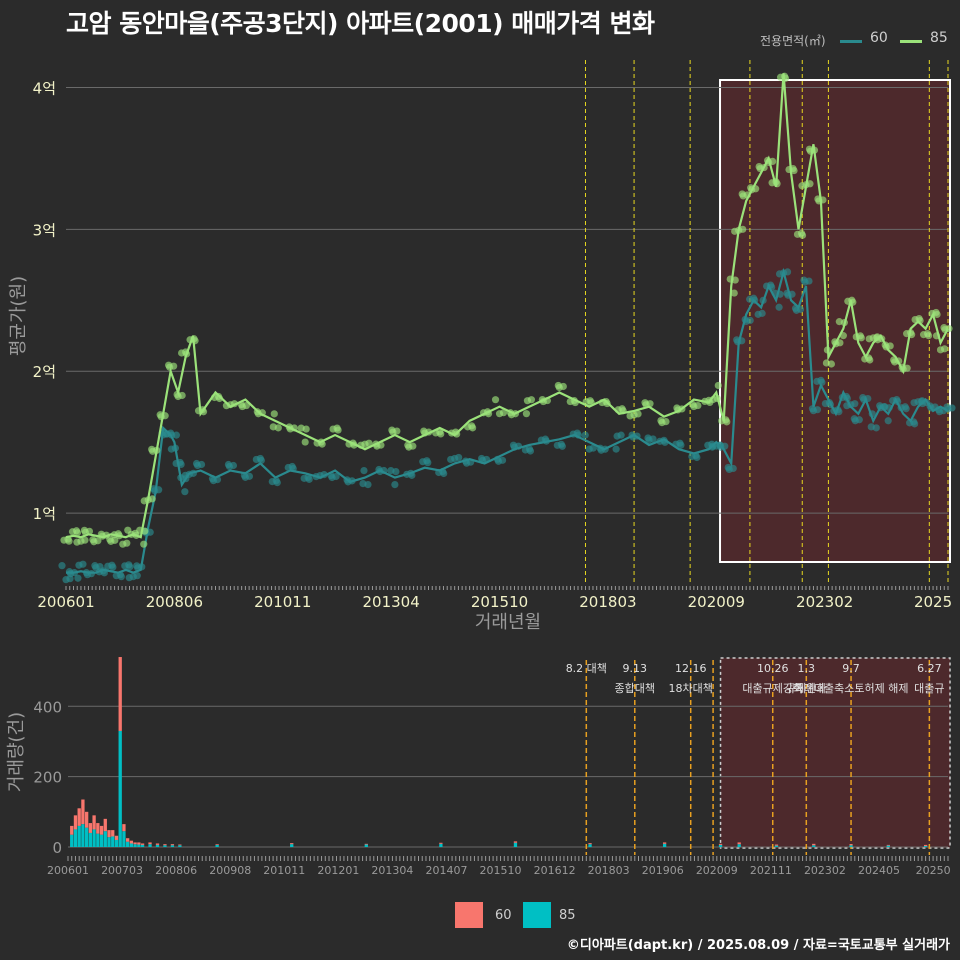  Describe the element at coordinates (65, 602) in the screenshot. I see `x-tick-label: 200601` at that location.